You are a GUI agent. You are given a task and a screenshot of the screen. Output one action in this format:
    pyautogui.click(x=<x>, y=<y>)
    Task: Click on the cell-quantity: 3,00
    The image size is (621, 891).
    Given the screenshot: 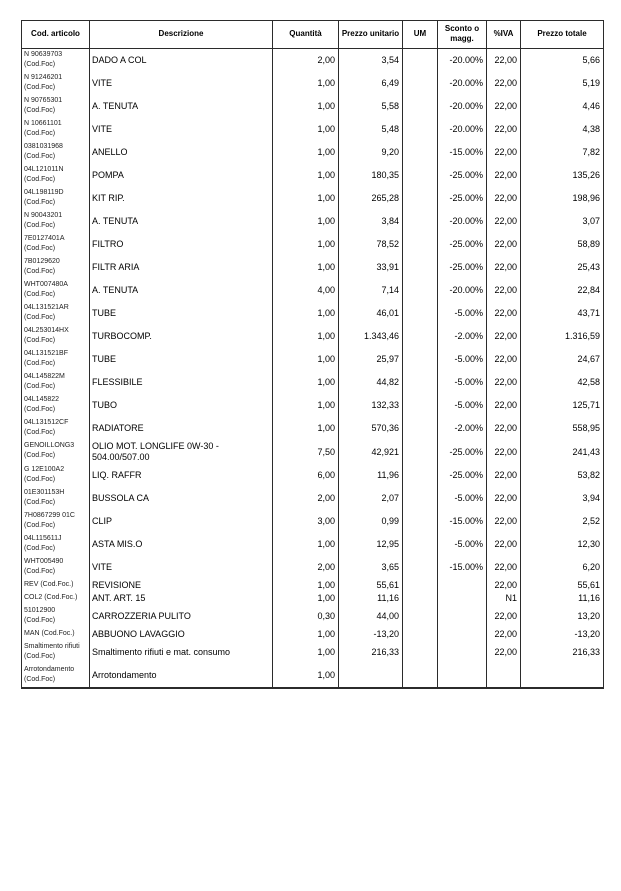 What is the action you would take?
    pyautogui.click(x=305, y=521)
    